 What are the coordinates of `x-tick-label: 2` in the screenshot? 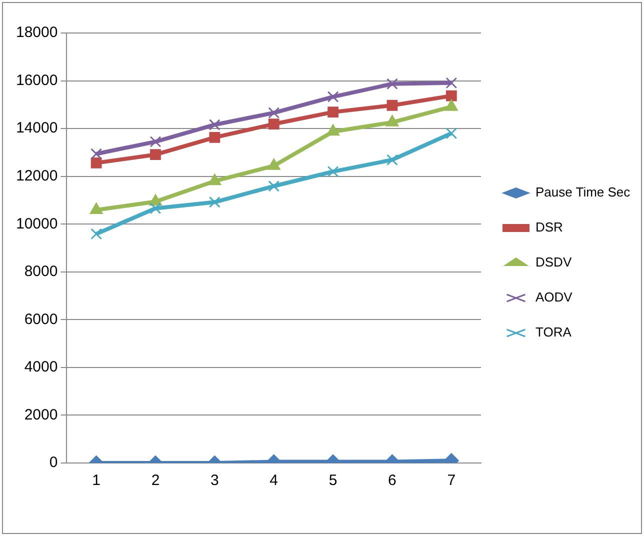 It's located at (155, 481).